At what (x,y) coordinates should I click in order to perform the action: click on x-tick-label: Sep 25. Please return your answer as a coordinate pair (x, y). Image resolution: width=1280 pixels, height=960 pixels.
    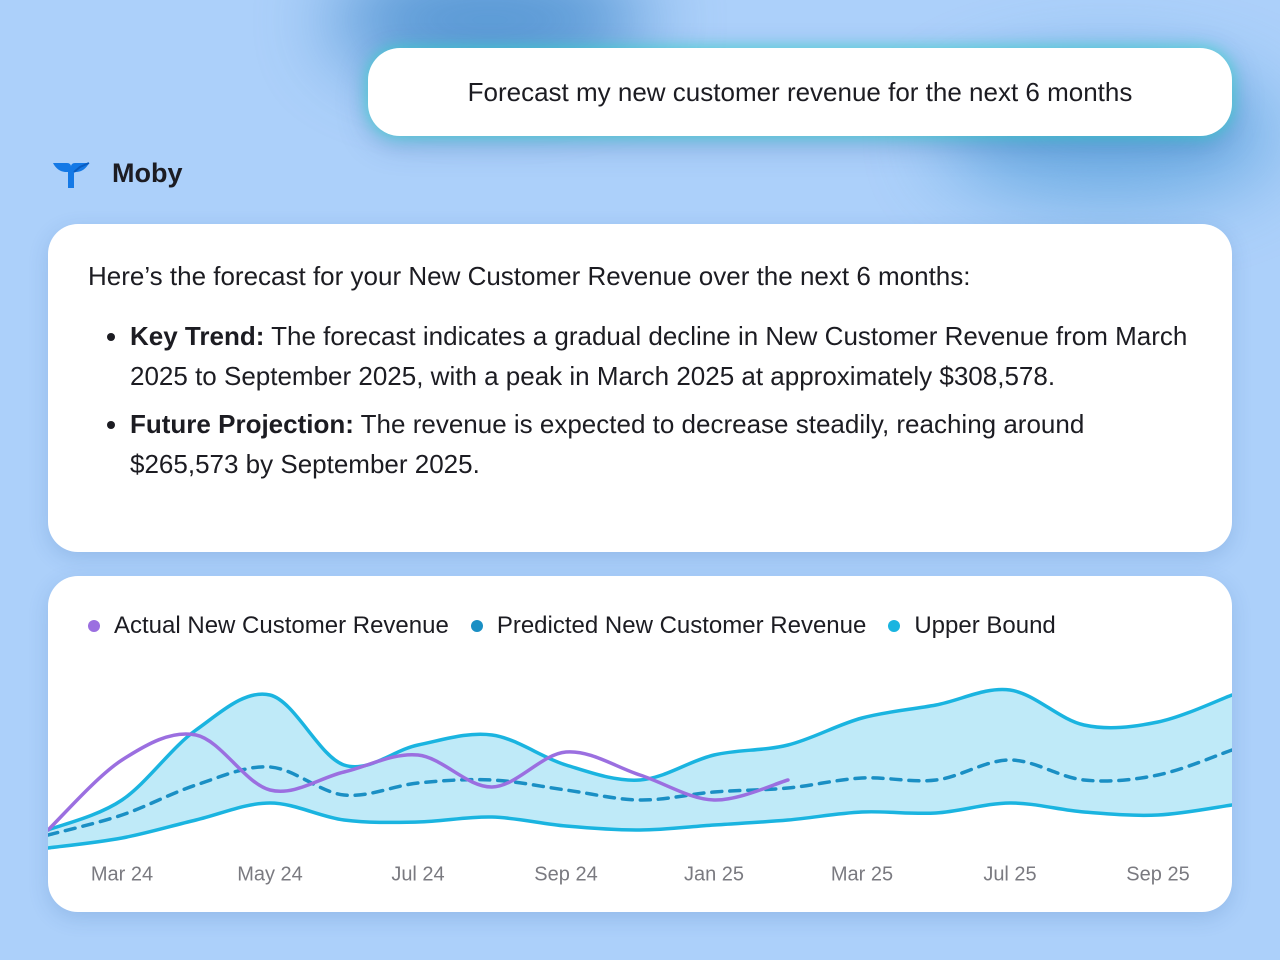
    Looking at the image, I should click on (1157, 874).